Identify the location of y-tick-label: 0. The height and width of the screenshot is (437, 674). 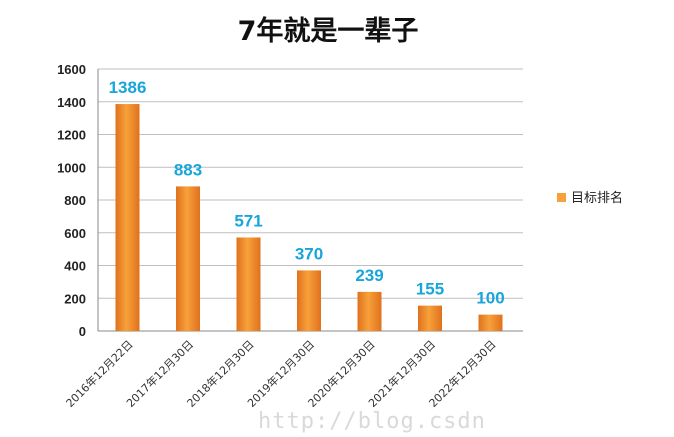
(82, 331).